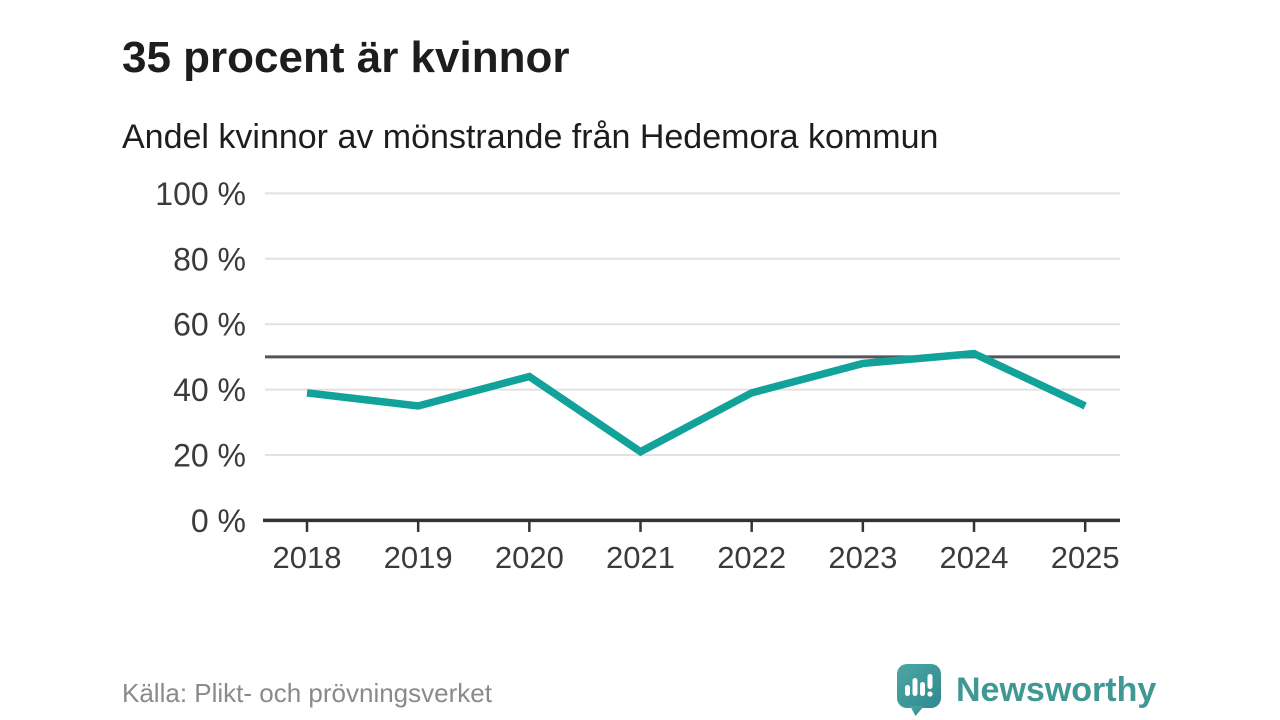  Describe the element at coordinates (751, 557) in the screenshot. I see `x-axis-tick-label: 2022` at that location.